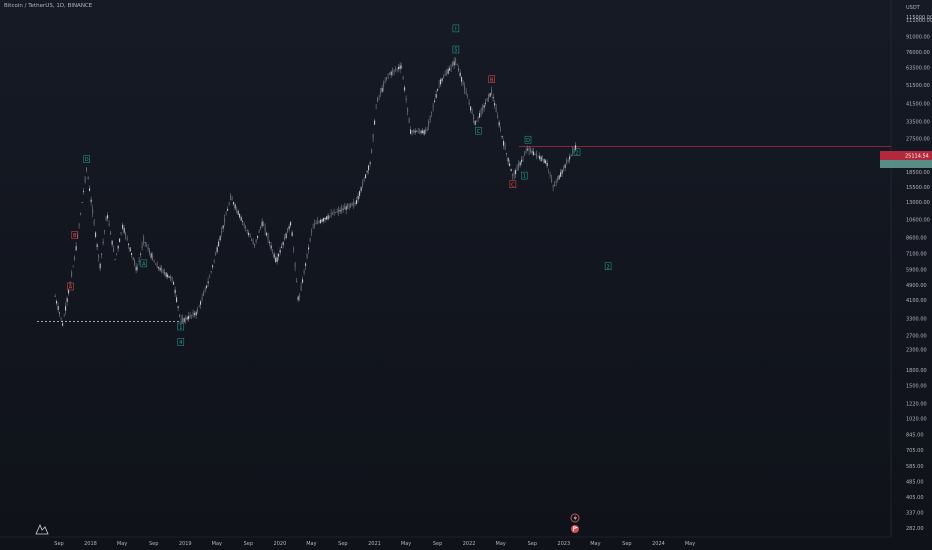  Describe the element at coordinates (455, 30) in the screenshot. I see `wave-label: I` at that location.